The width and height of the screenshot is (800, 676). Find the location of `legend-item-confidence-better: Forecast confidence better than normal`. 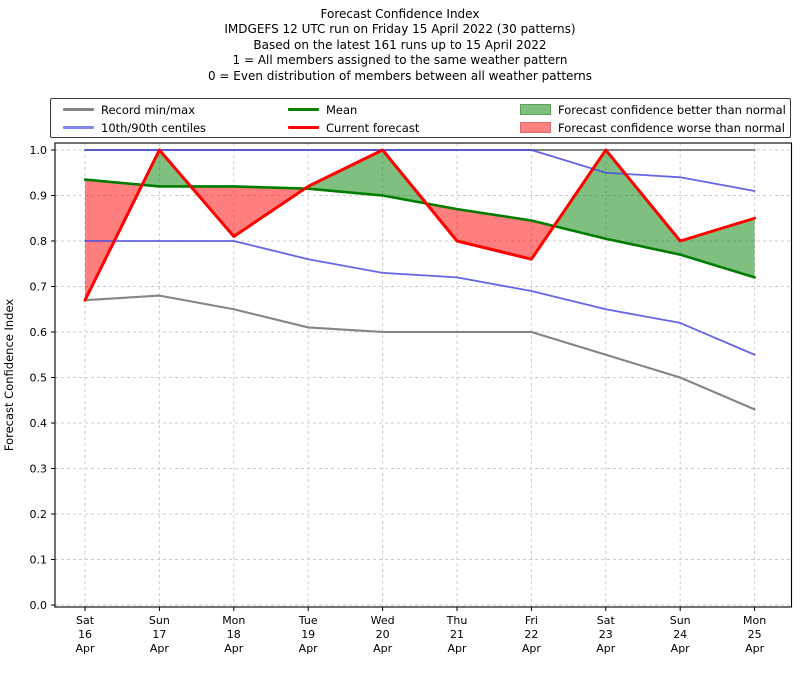

legend-item-confidence-better: Forecast confidence better than normal is located at coordinates (653, 109).